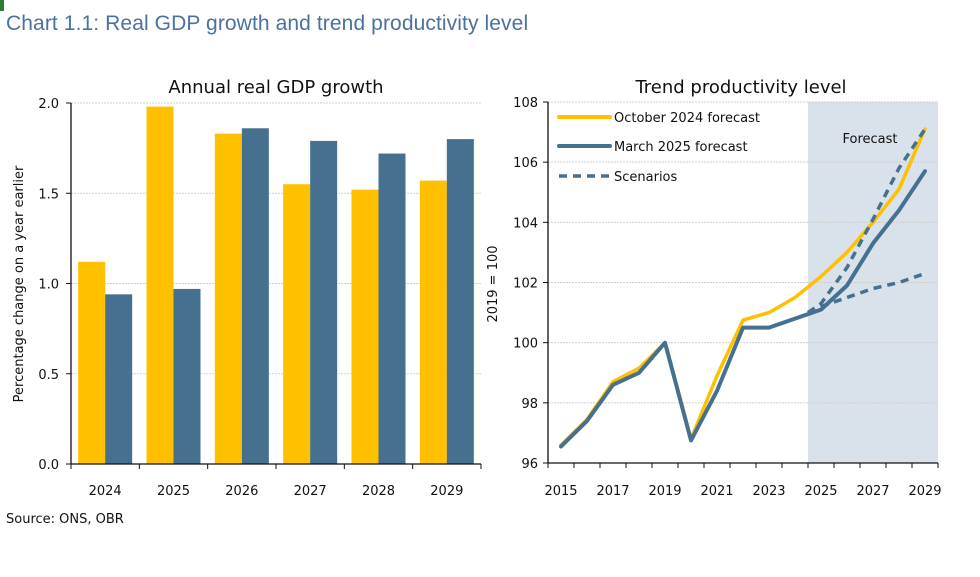  What do you see at coordinates (525, 103) in the screenshot?
I see `productivity-y-tick-label: 108` at bounding box center [525, 103].